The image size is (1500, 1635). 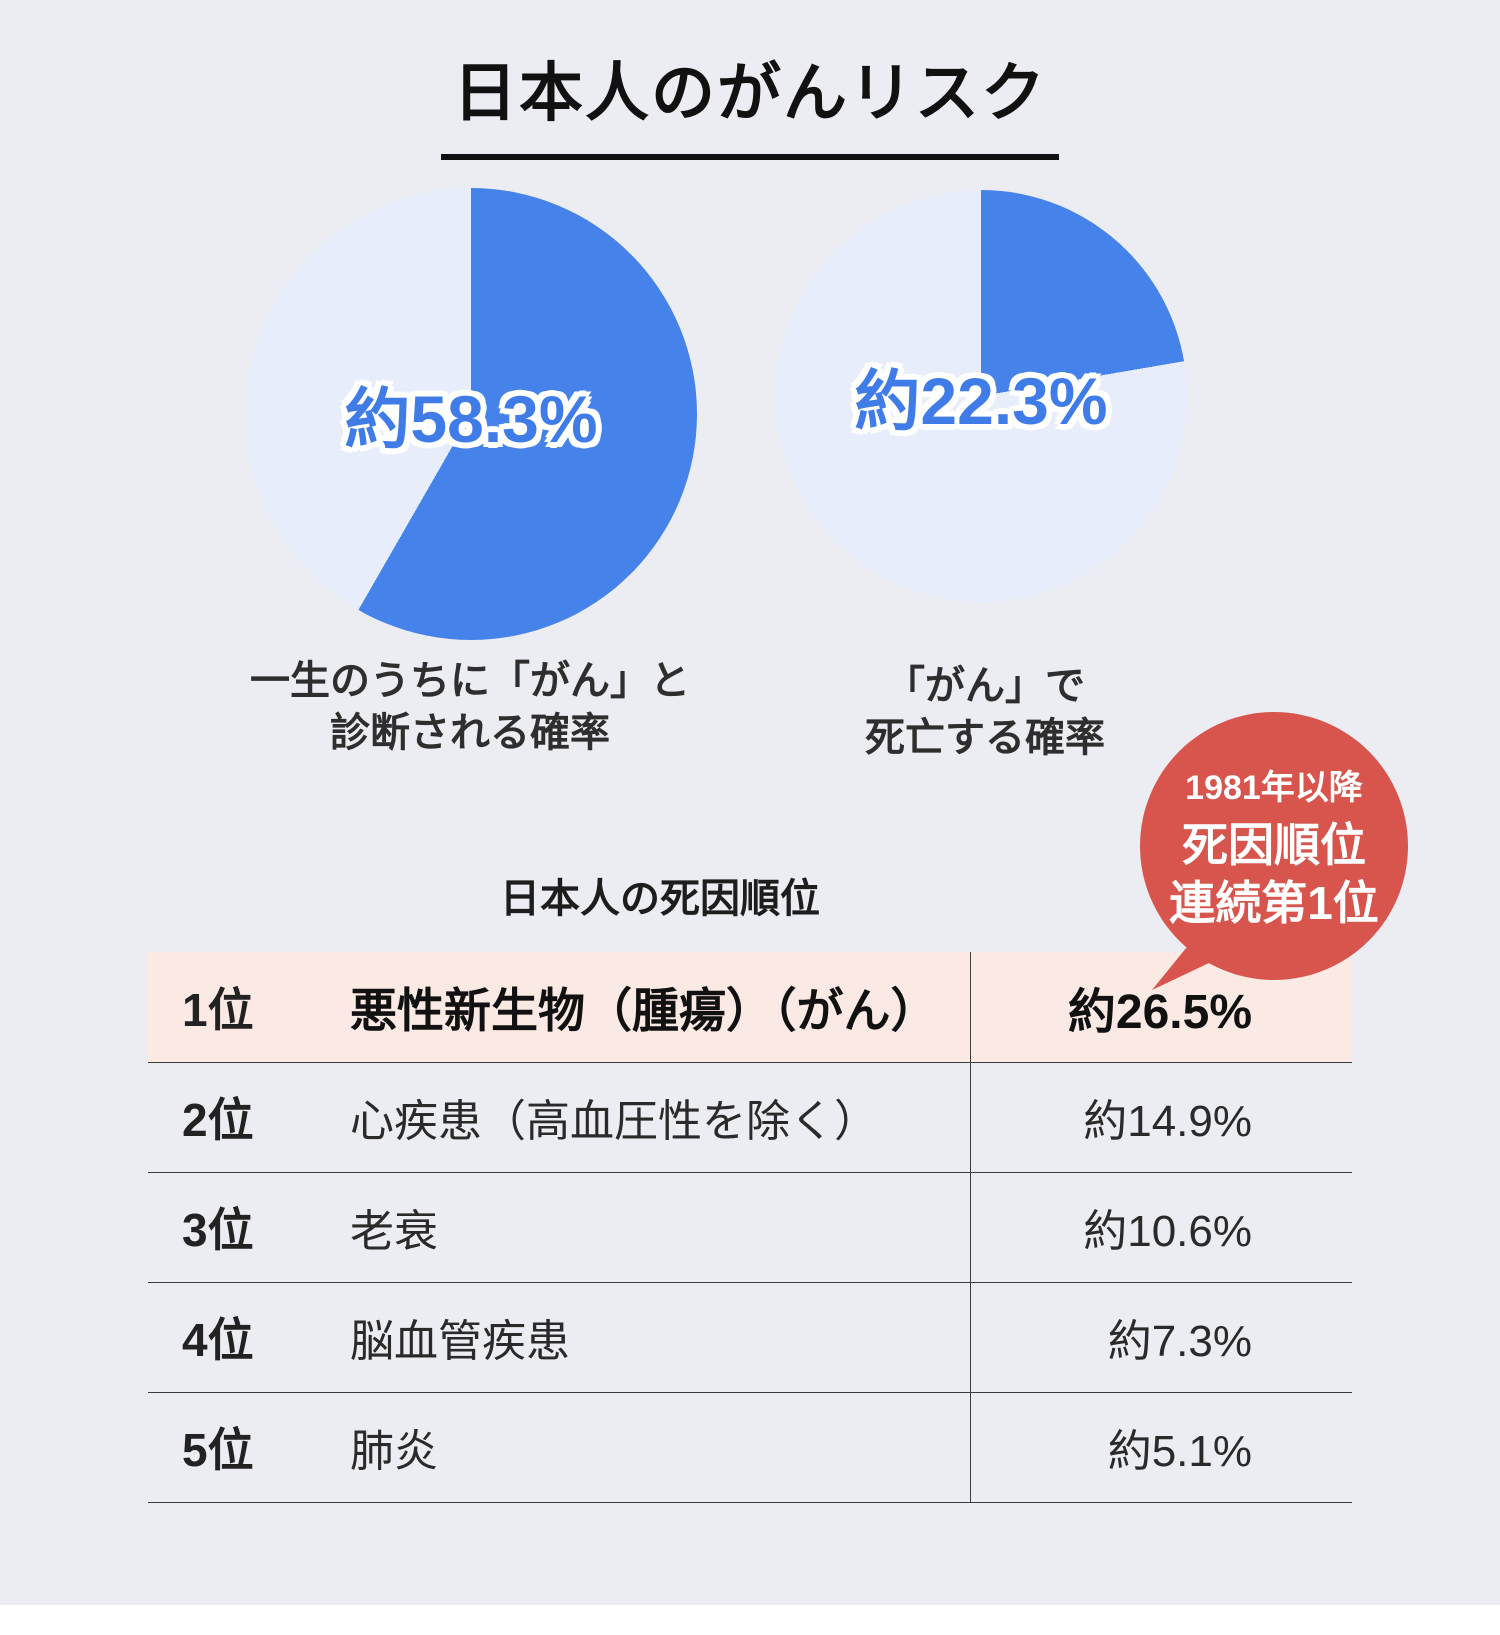 I want to click on caption-line: 死亡する確率, so click(x=985, y=738).